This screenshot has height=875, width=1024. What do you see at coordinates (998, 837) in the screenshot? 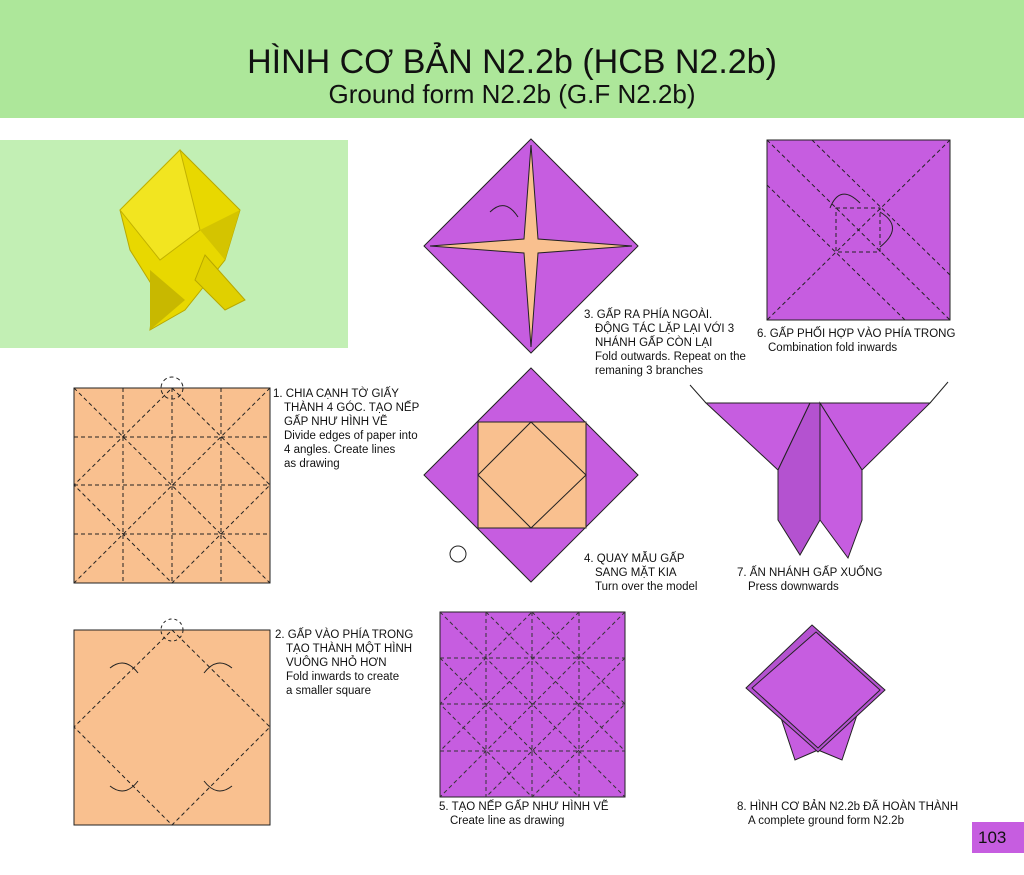
I see `page-number: 103` at bounding box center [998, 837].